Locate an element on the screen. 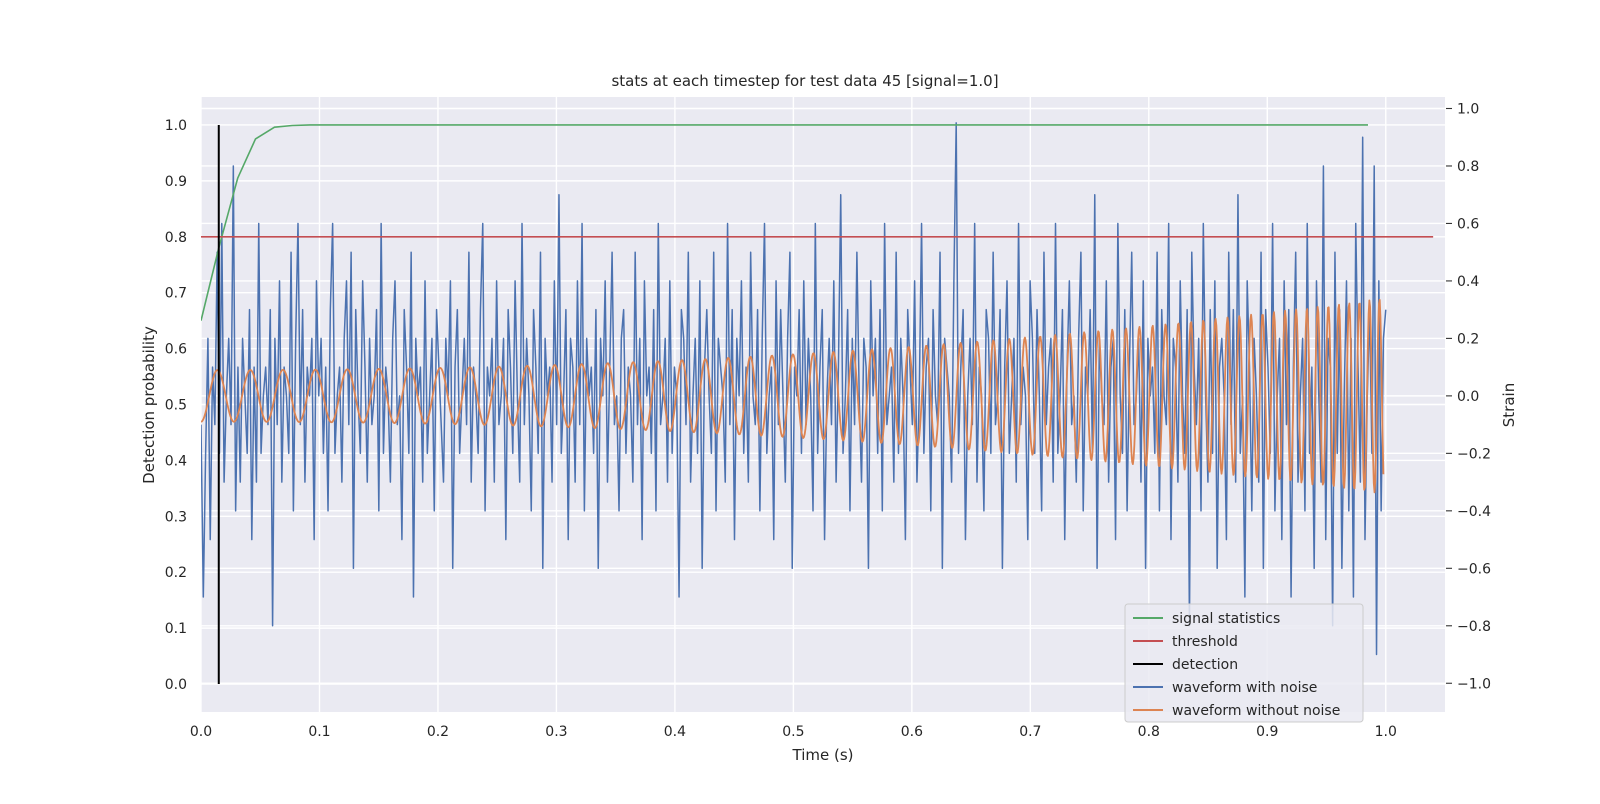  x-tick-label: 0.4 is located at coordinates (675, 732).